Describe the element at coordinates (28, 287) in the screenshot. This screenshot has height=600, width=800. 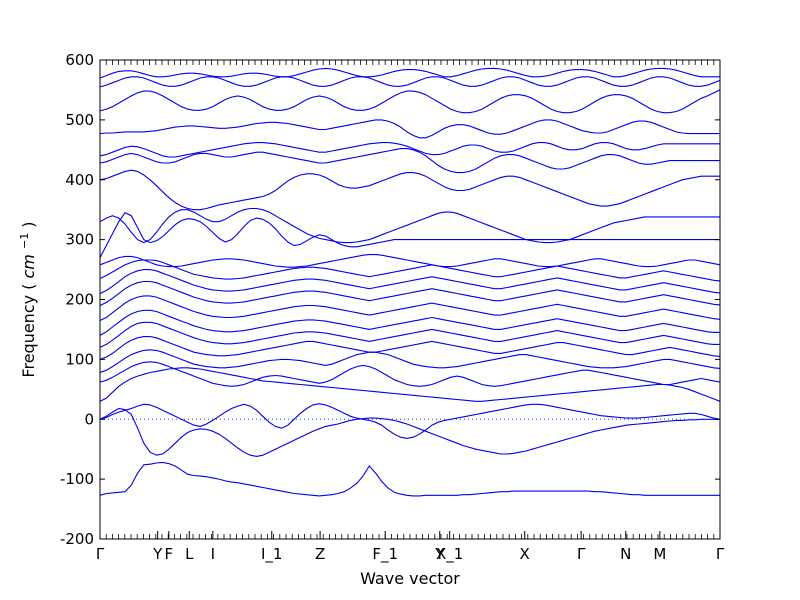
I see `y-axis-label-paren-open: (` at that location.